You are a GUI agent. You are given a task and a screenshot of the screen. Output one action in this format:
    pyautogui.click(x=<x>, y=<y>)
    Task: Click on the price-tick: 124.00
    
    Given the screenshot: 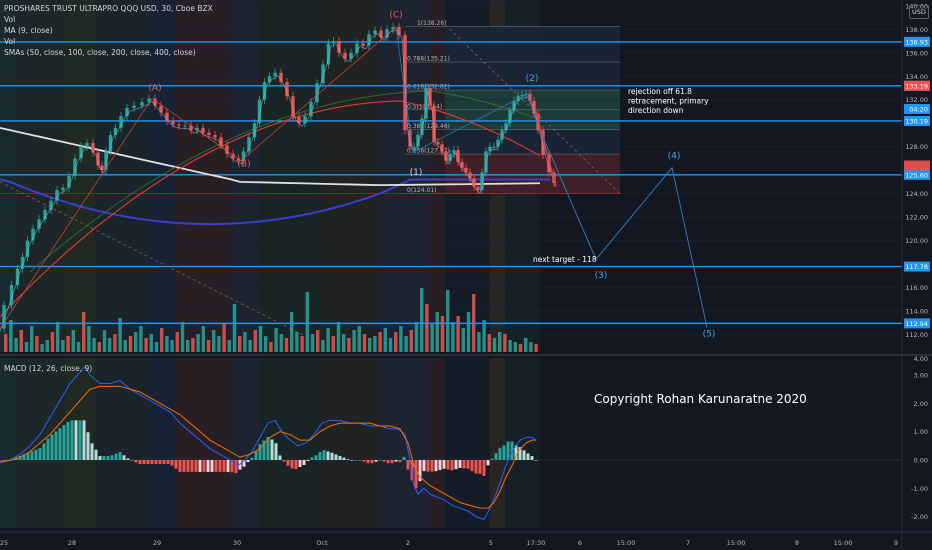 What is the action you would take?
    pyautogui.click(x=916, y=194)
    